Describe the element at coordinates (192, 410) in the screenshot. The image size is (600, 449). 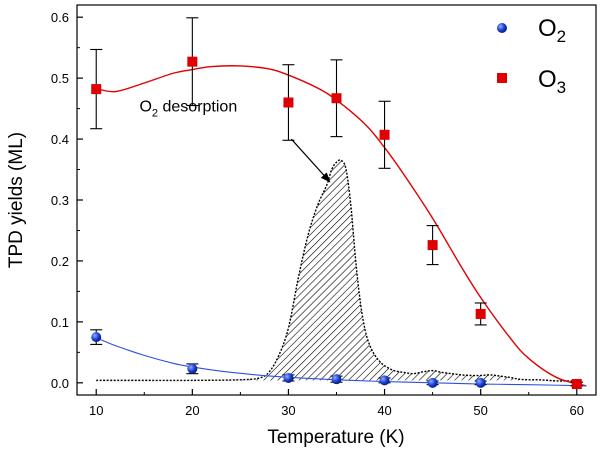
I see `x-tick-label: 20` at that location.